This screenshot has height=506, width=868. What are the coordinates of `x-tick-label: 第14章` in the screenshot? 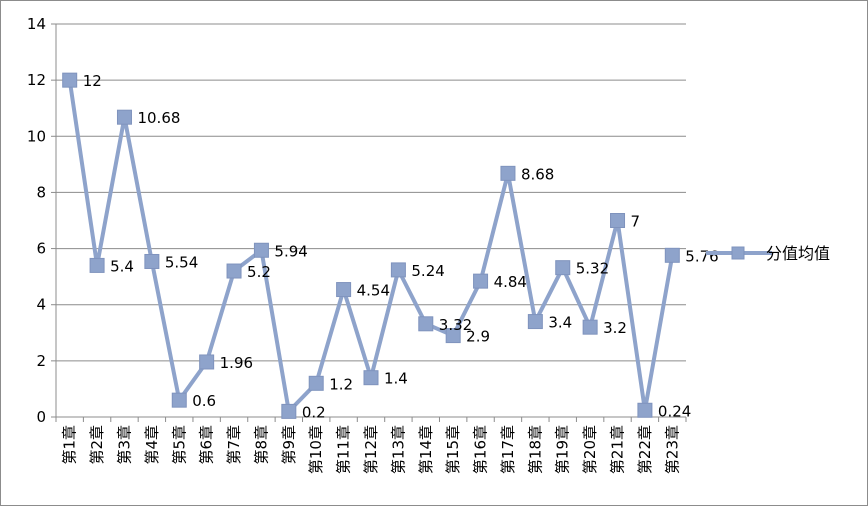 It's located at (426, 449).